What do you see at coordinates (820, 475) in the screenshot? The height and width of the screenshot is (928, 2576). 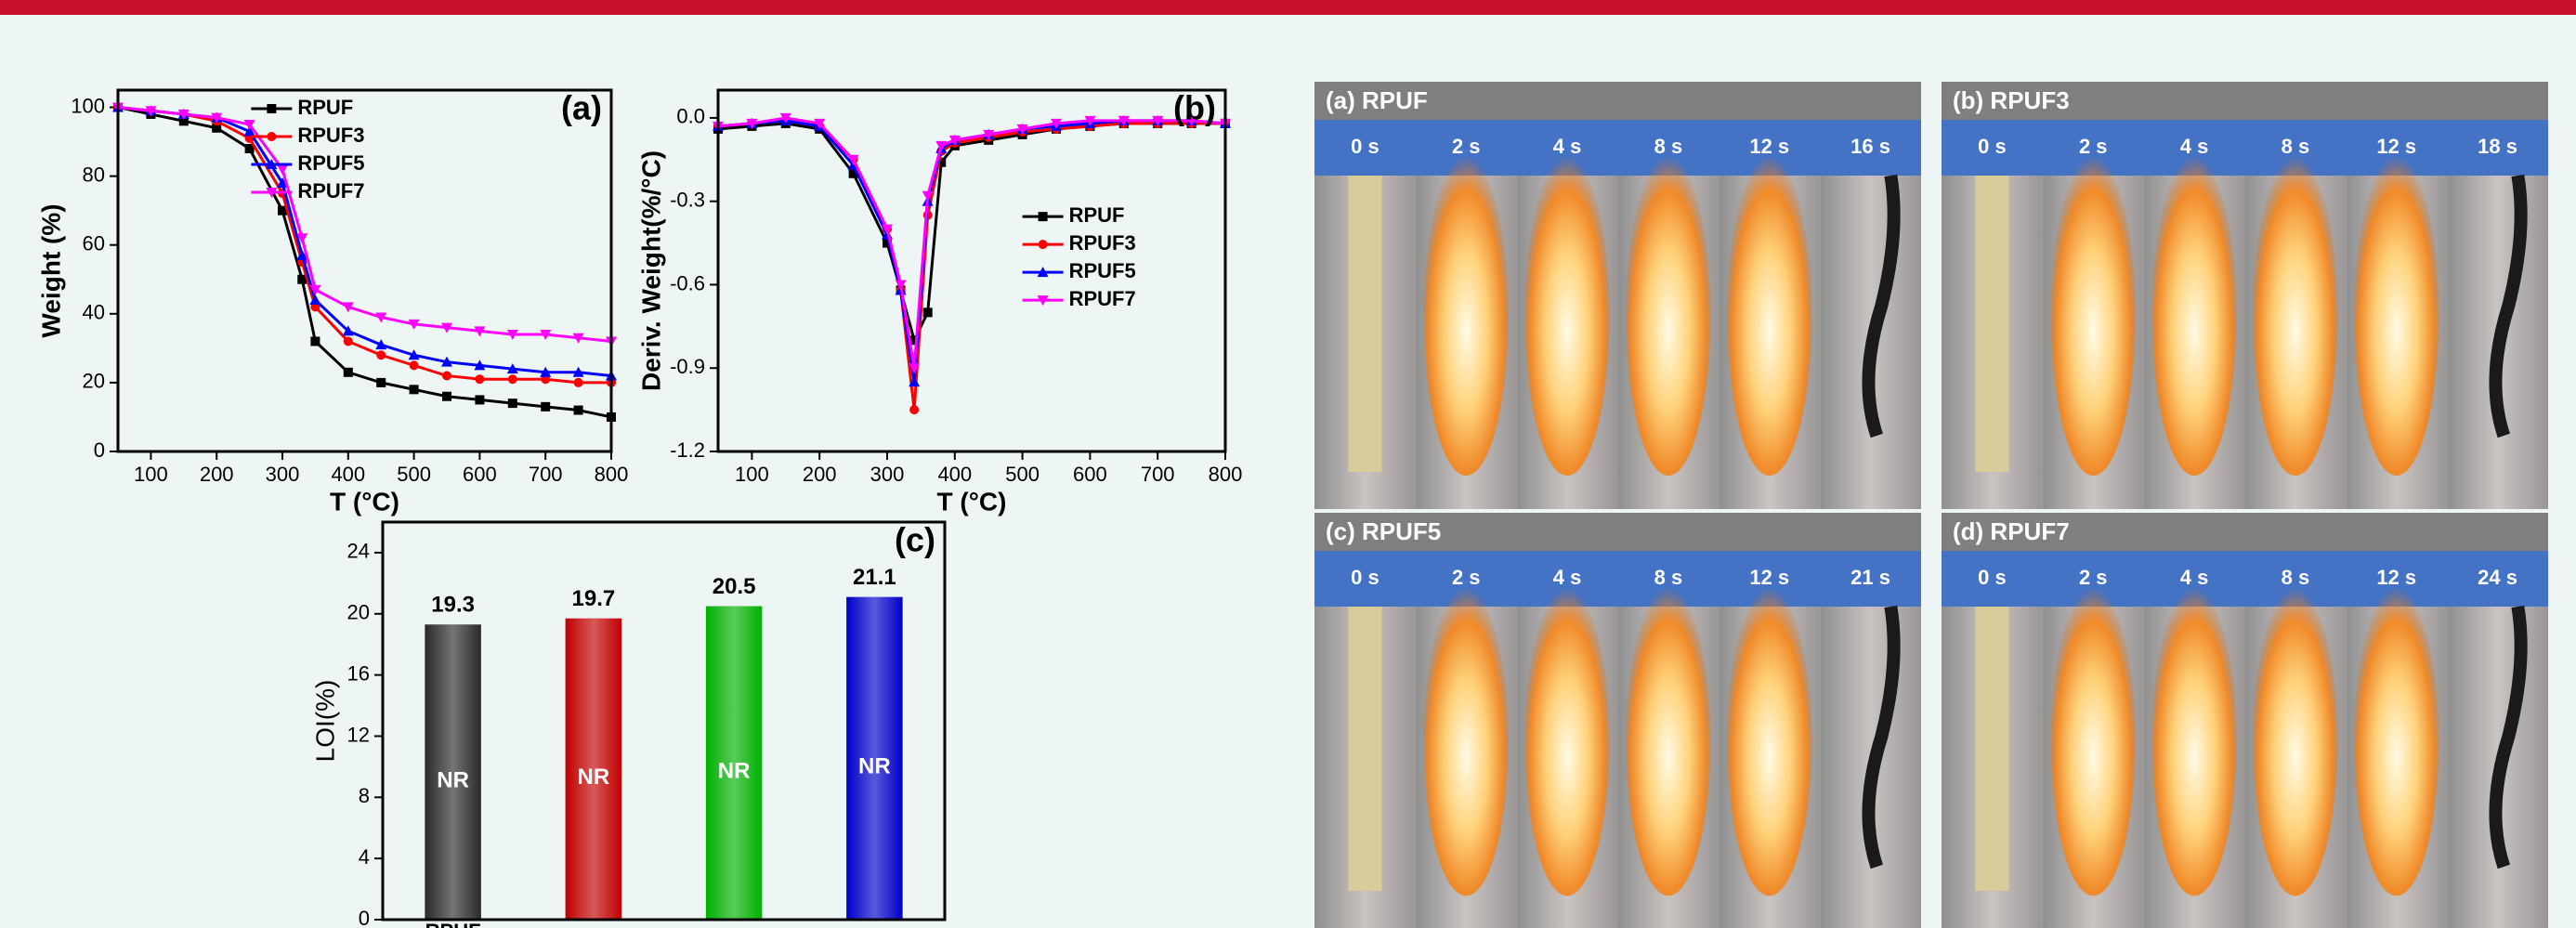 I see `x-tick-label: 200` at bounding box center [820, 475].